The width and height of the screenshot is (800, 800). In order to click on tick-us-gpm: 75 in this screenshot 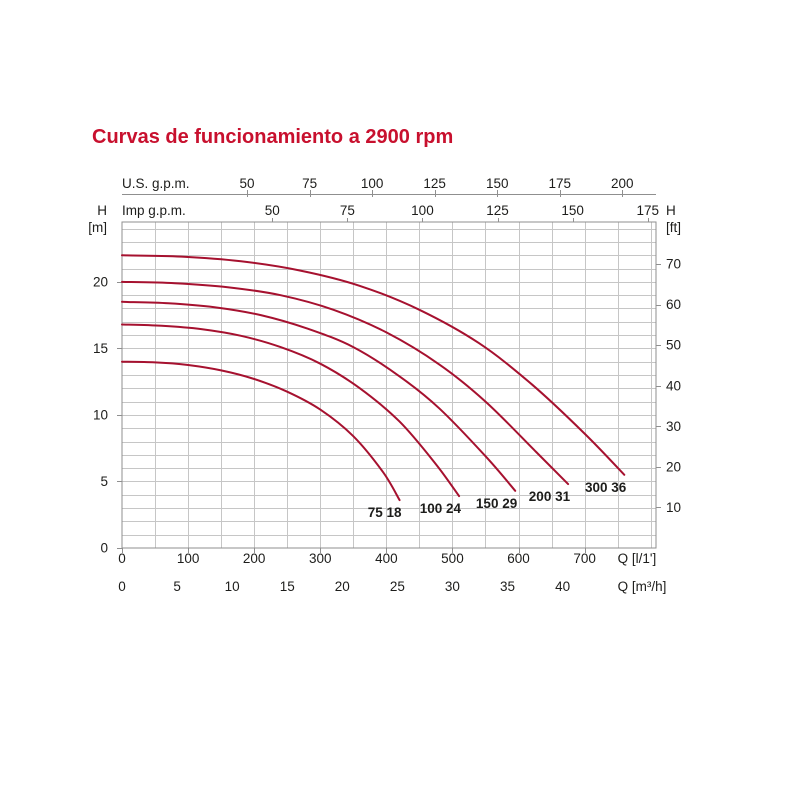, I will do `click(309, 183)`.